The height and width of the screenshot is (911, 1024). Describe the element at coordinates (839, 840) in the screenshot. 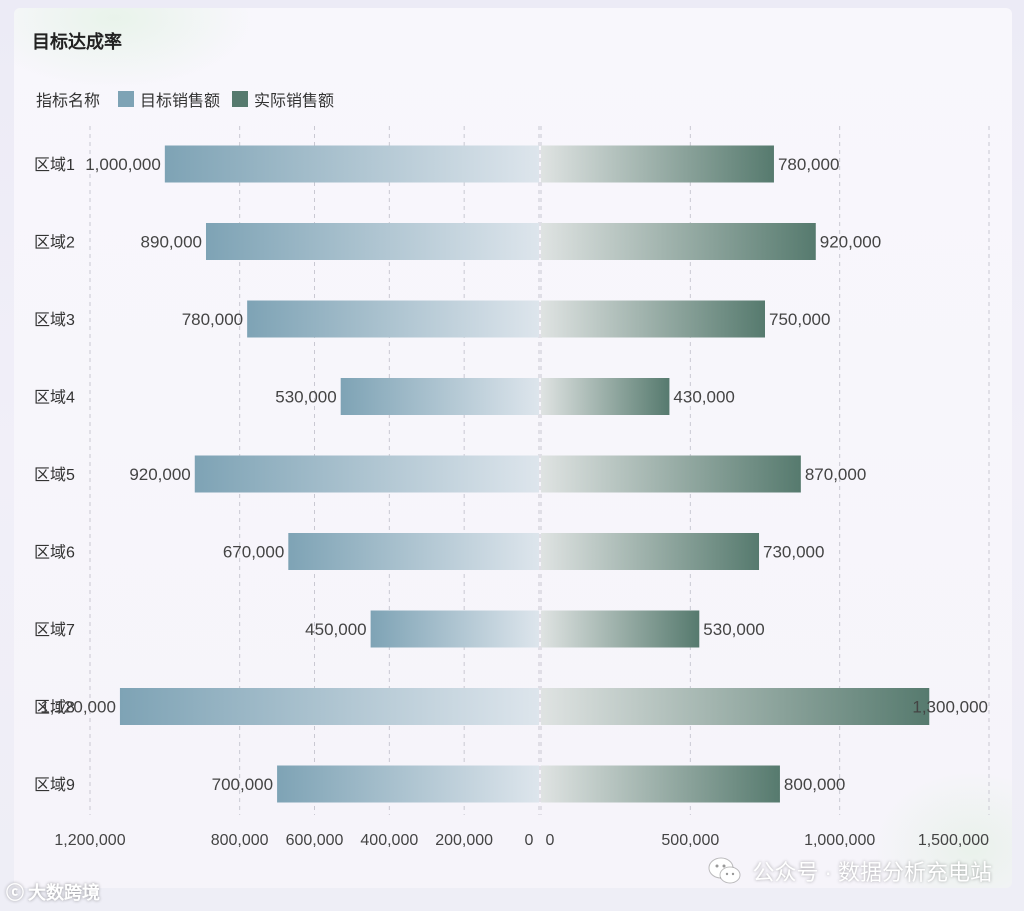

I see `x-tick-label-right: 1,000,000` at that location.